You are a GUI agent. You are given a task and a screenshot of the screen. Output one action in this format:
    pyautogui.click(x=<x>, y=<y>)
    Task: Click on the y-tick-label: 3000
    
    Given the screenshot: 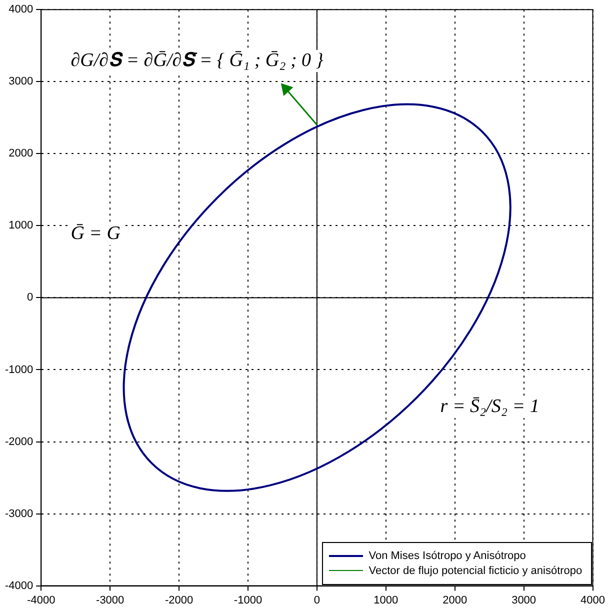 What is the action you would take?
    pyautogui.click(x=21, y=82)
    